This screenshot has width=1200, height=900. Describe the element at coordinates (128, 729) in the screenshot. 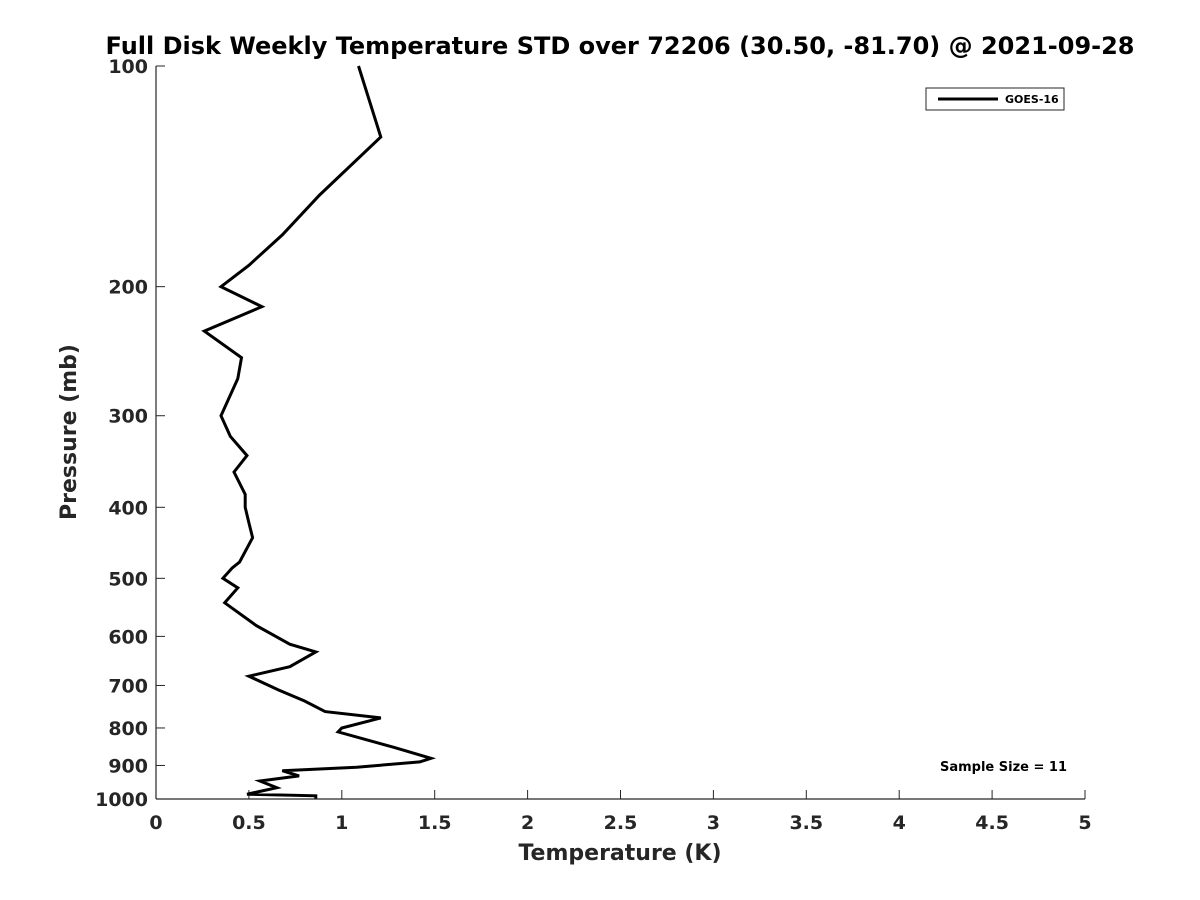

I see `y-tick-label: 800` at that location.